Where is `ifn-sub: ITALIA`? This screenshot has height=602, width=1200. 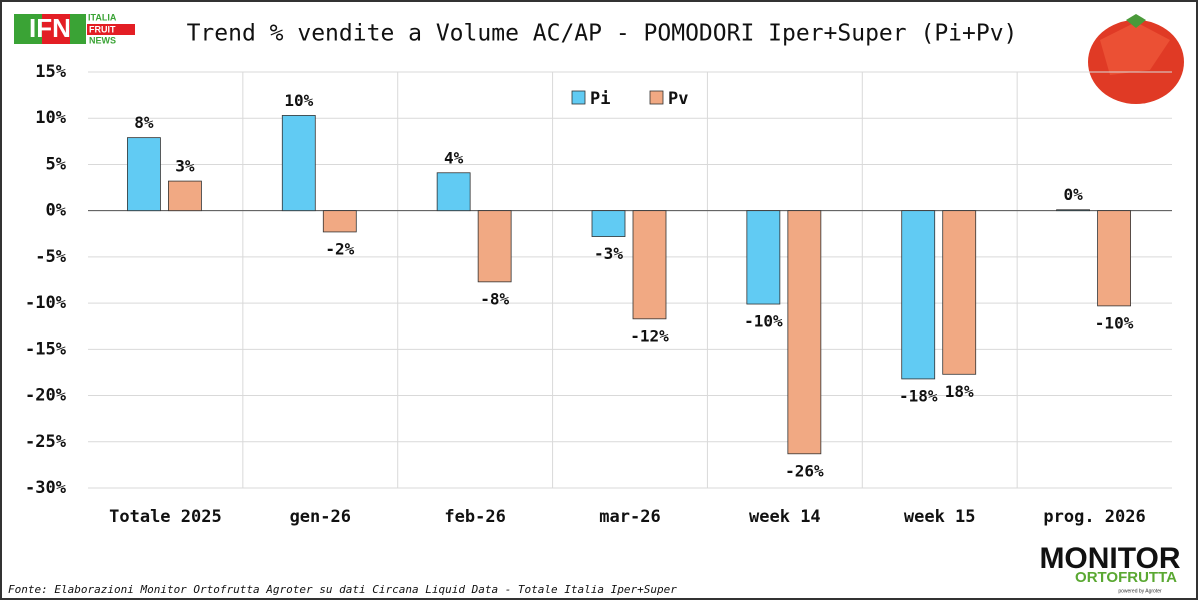
ifn-sub: ITALIA is located at coordinates (102, 17).